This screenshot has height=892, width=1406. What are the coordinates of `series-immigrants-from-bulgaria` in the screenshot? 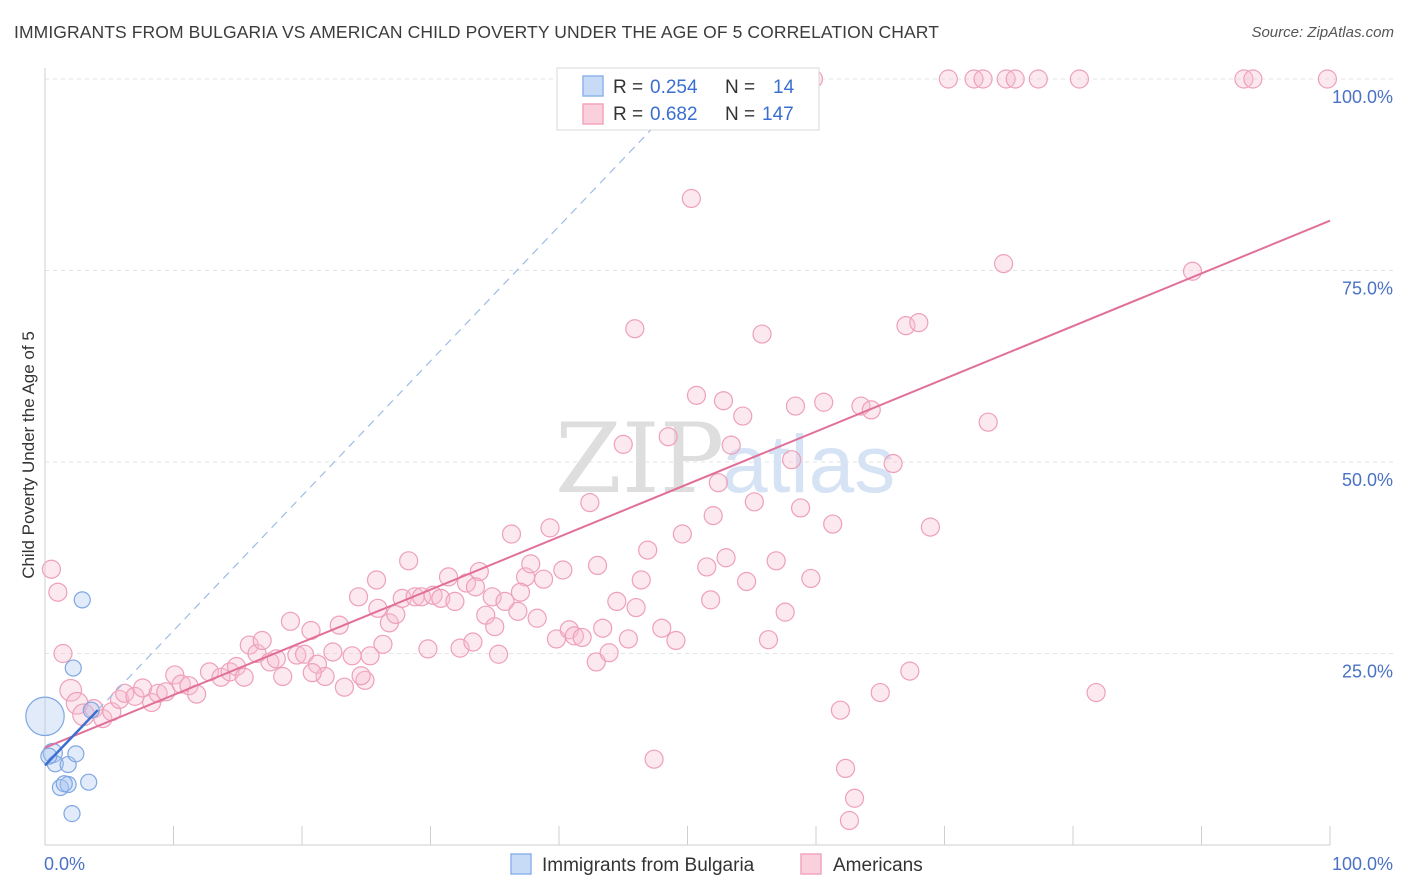 It's located at (62, 707).